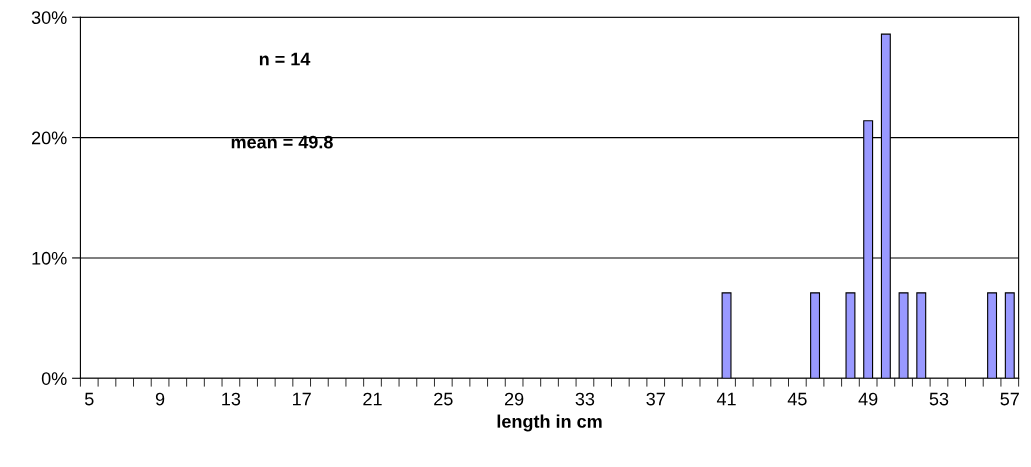 This screenshot has width=1031, height=467. I want to click on x-tick-label: 57, so click(1009, 399).